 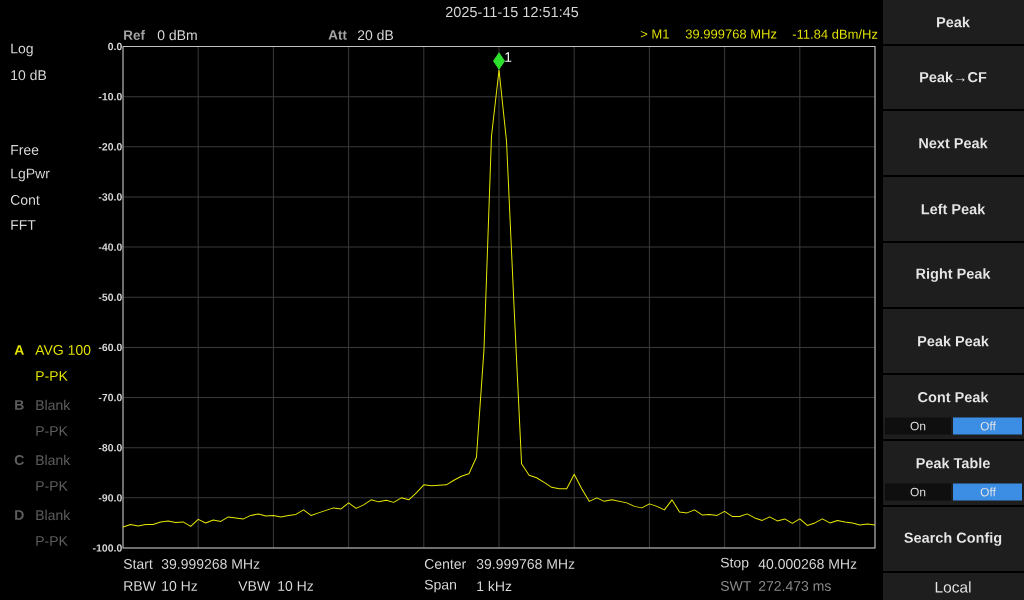 I want to click on y-tick-label: -60.0, so click(x=110, y=347).